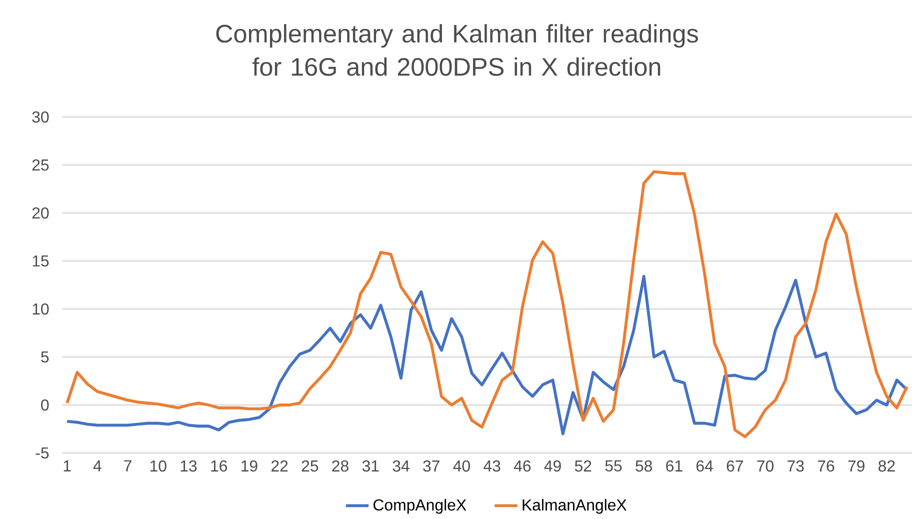 Image resolution: width=914 pixels, height=519 pixels. What do you see at coordinates (40, 309) in the screenshot?
I see `y-tick-label: 10` at bounding box center [40, 309].